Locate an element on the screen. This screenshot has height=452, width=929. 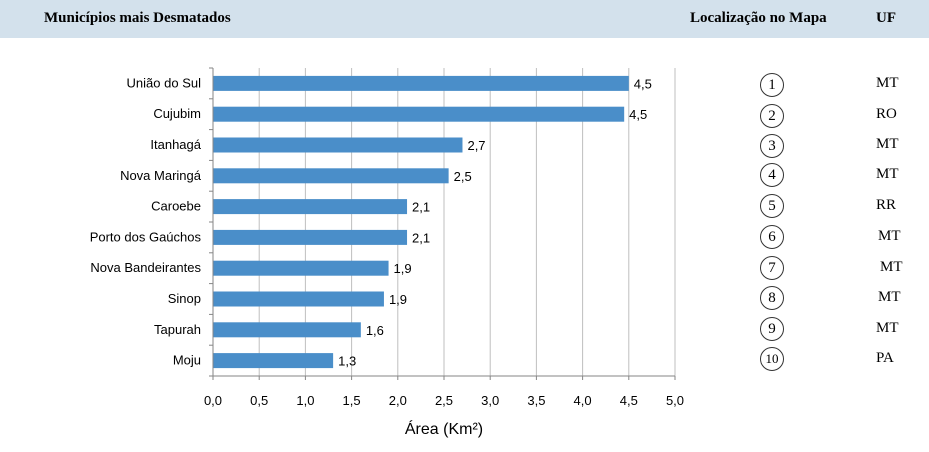
location-number-badge: 6 is located at coordinates (772, 237).